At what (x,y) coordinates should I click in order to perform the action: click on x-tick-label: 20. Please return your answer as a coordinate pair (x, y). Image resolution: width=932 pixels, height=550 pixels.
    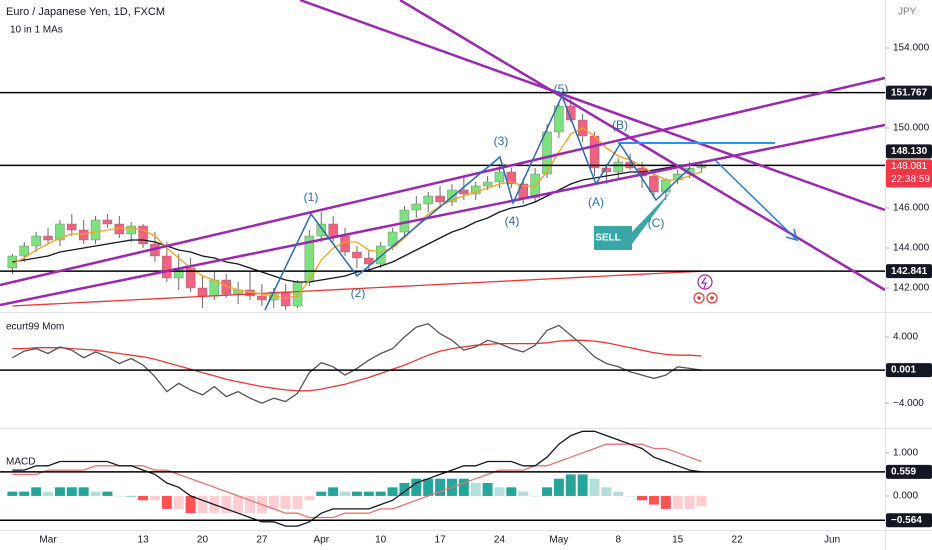
    Looking at the image, I should click on (203, 540).